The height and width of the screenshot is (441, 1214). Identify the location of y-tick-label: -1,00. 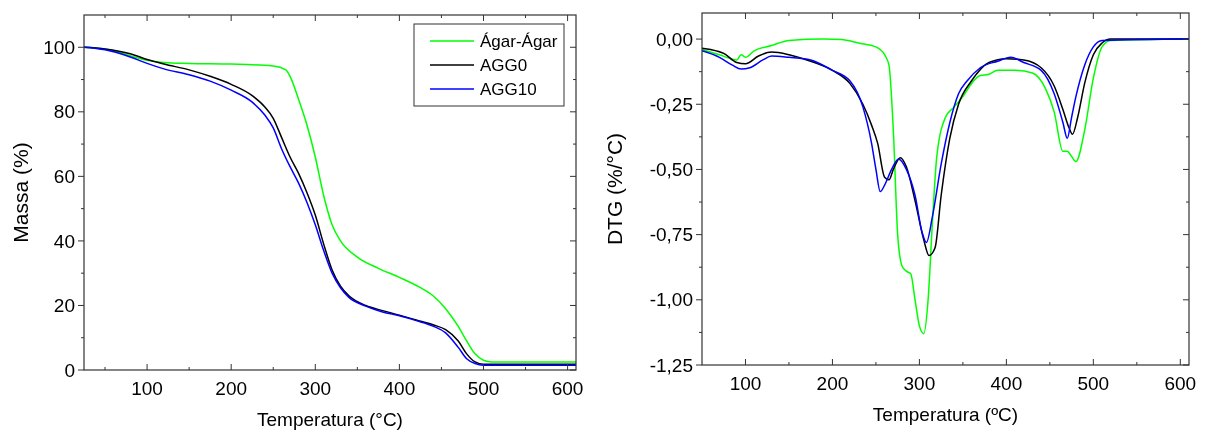
(671, 300).